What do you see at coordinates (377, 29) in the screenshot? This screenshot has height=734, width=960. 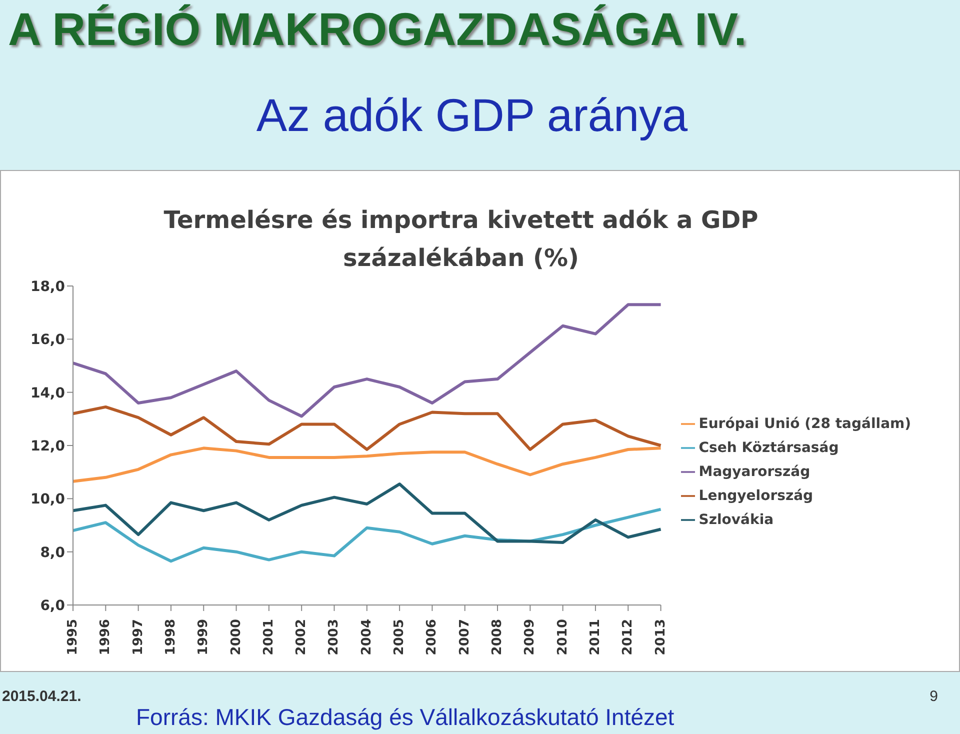 I see `chart-title: A RÉGIÓ MAKROGAZDASÁGA IV.` at bounding box center [377, 29].